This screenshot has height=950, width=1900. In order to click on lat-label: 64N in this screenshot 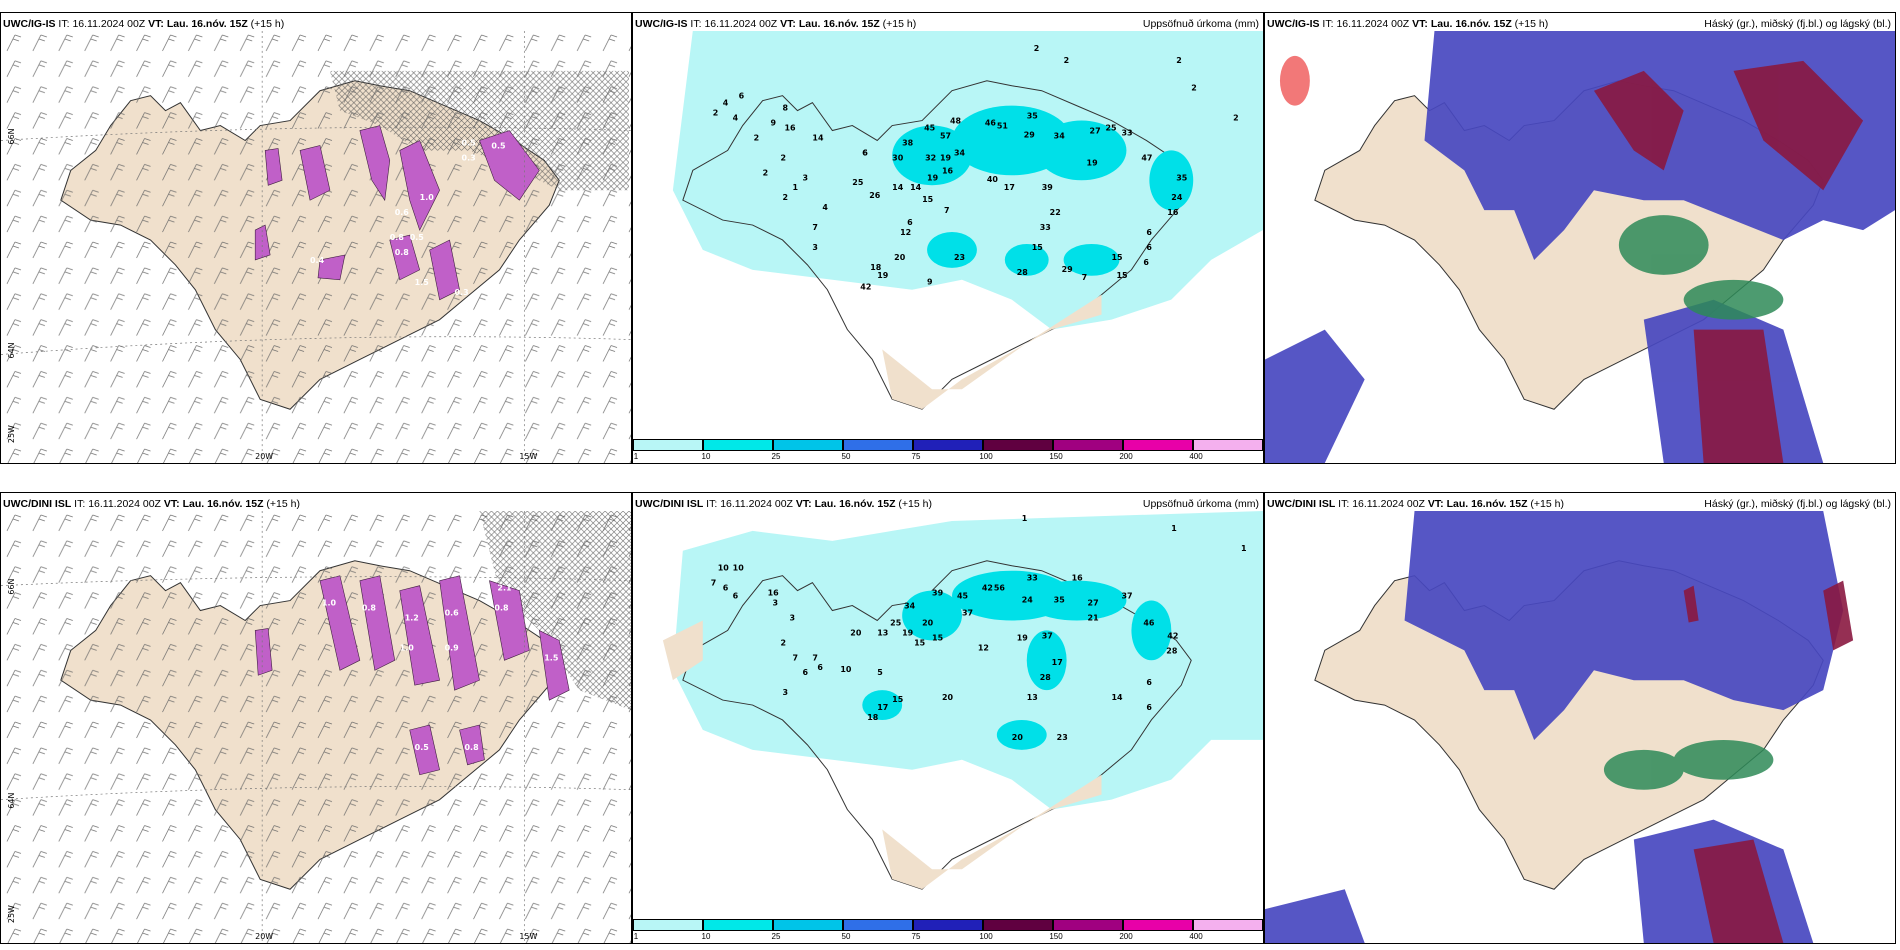, I will do `click(11, 350)`.